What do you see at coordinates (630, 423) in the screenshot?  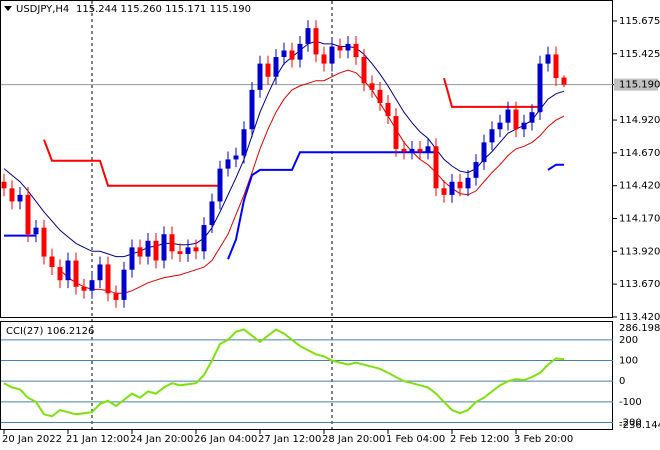 I see `y-tick-label: -200` at bounding box center [630, 423].